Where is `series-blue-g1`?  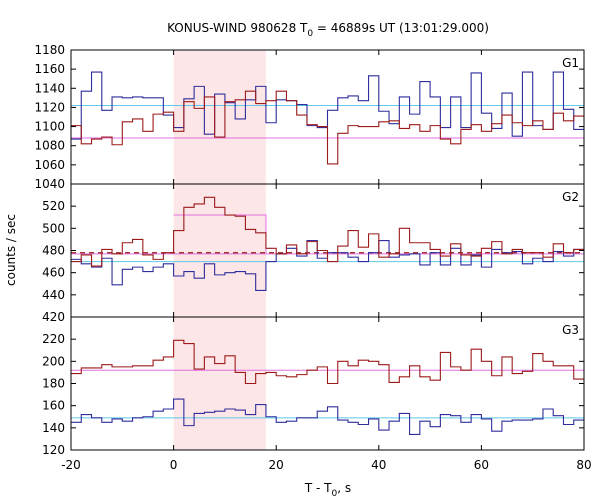 series-blue-g1 is located at coordinates (327, 105).